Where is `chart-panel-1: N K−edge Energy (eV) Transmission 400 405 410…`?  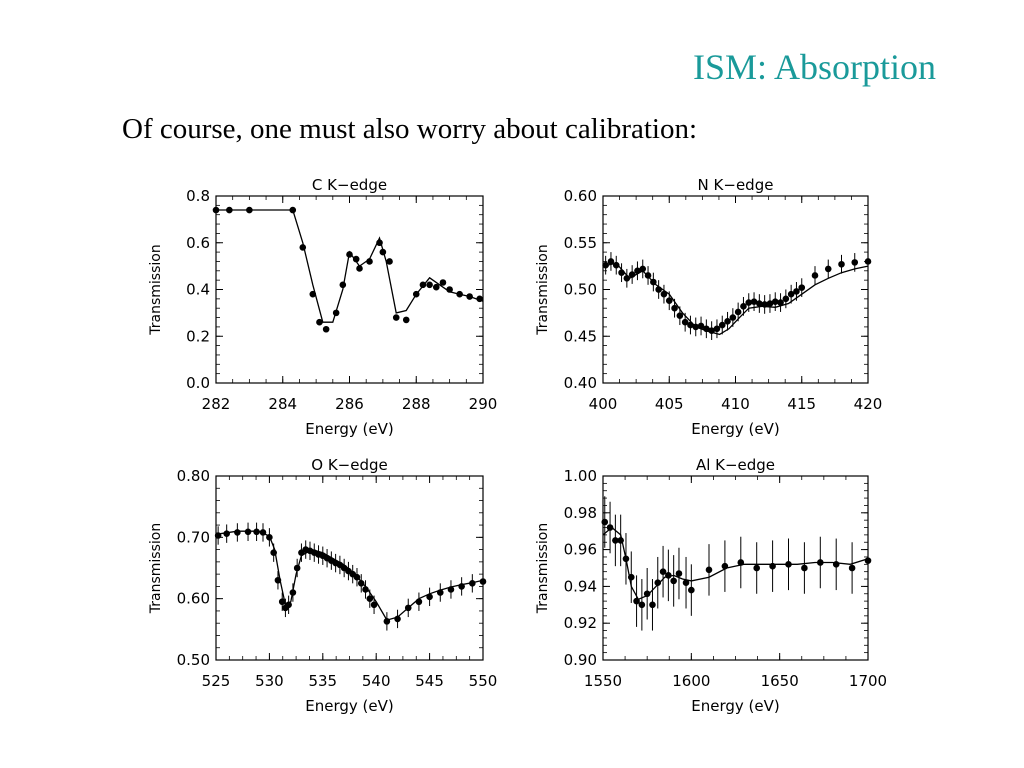
chart-panel-1: N K−edge Energy (eV) Transmission 400 405 410… is located at coordinates (708, 307).